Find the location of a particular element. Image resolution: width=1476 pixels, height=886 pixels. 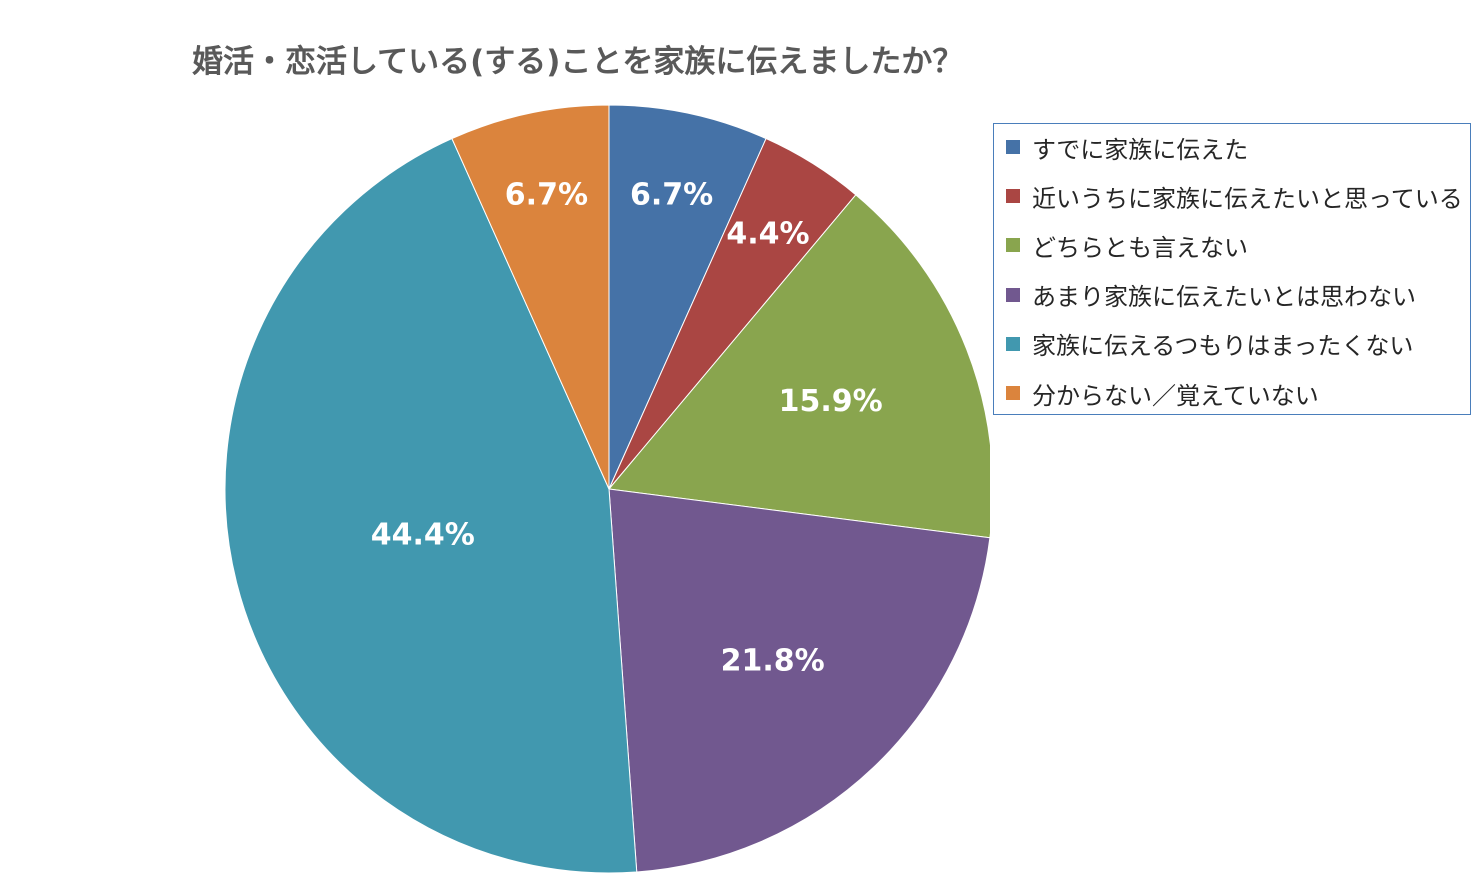

legend-item-4: あまり家族に伝えたいとは思わない is located at coordinates (1211, 296).